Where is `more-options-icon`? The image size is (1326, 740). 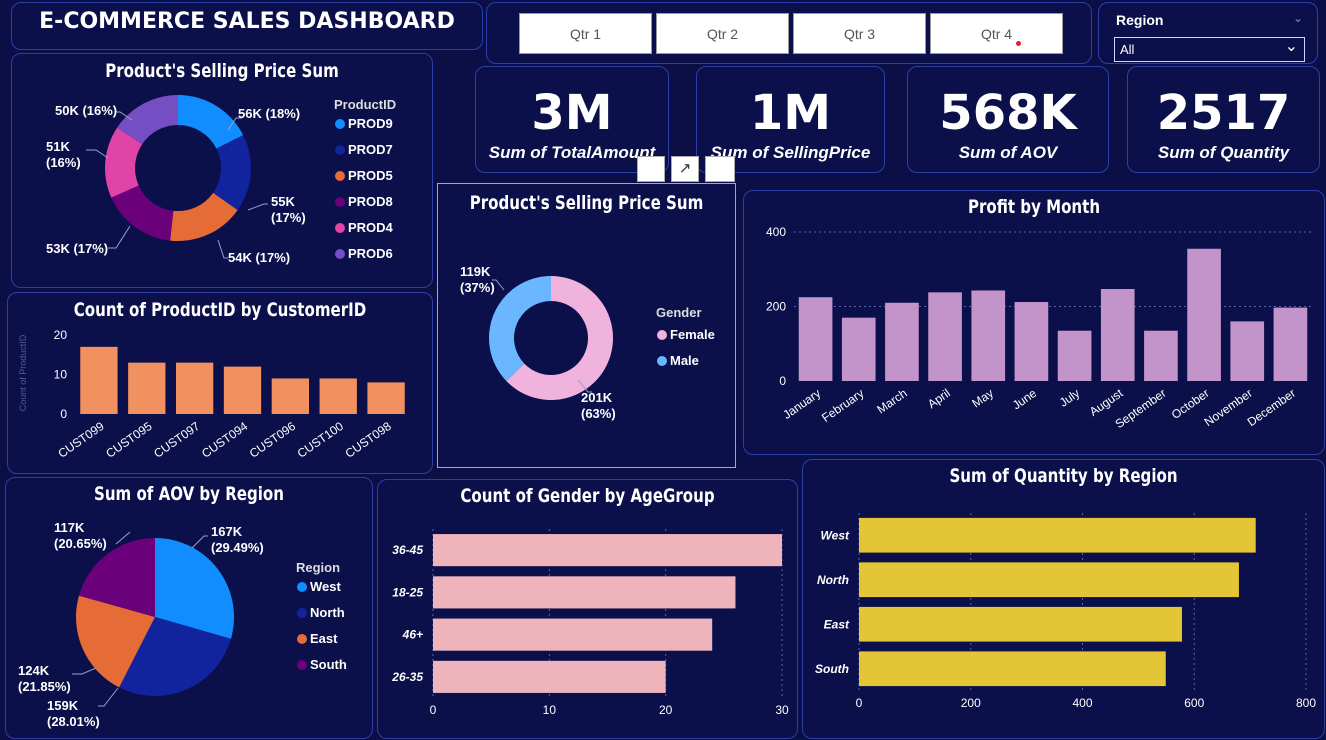 more-options-icon is located at coordinates (720, 169).